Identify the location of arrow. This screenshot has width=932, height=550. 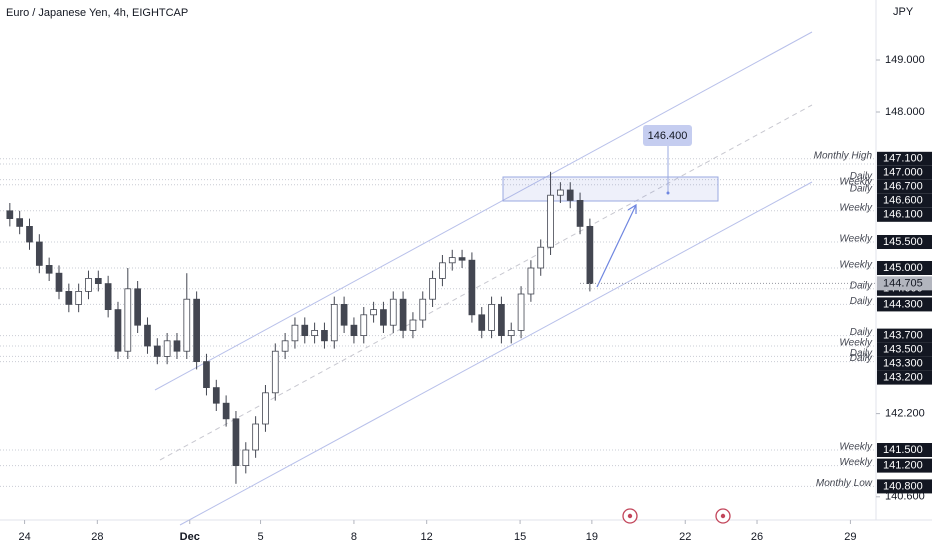
(616, 246).